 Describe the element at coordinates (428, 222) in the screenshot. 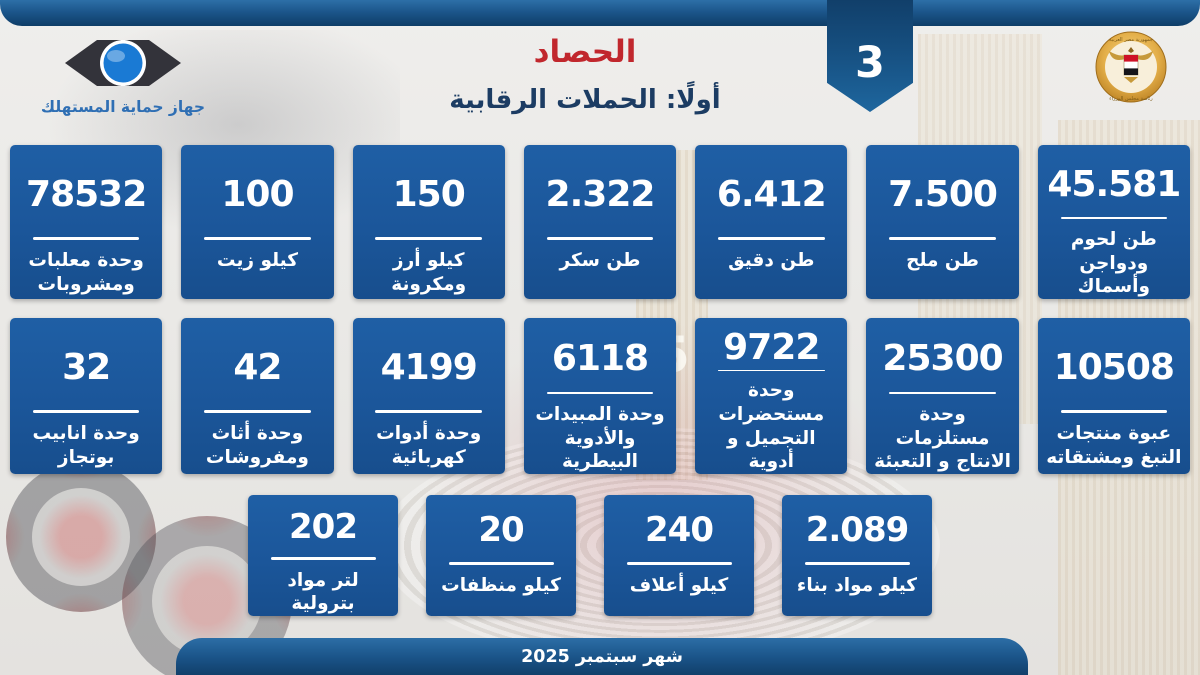

I see `stat-tile: 150 كيلو أرز ومكرونة` at that location.